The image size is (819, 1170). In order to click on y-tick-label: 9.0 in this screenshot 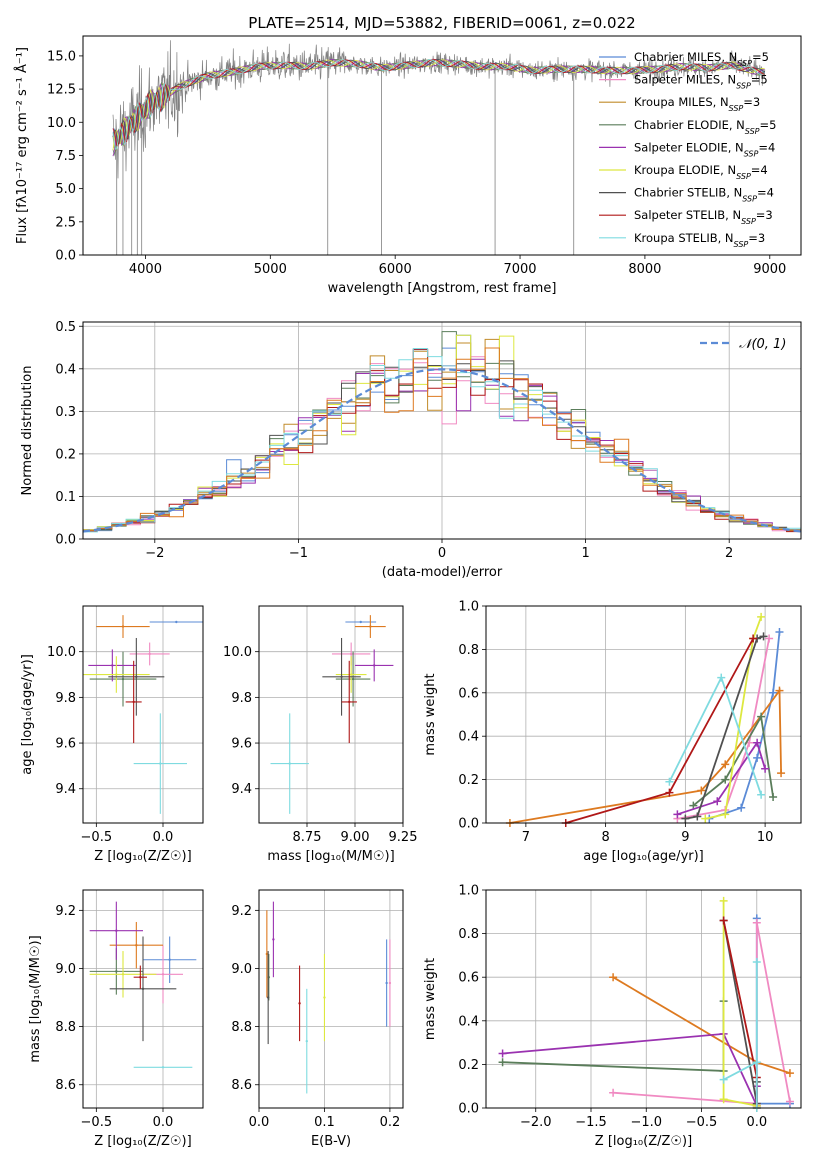, I will do `click(65, 969)`.